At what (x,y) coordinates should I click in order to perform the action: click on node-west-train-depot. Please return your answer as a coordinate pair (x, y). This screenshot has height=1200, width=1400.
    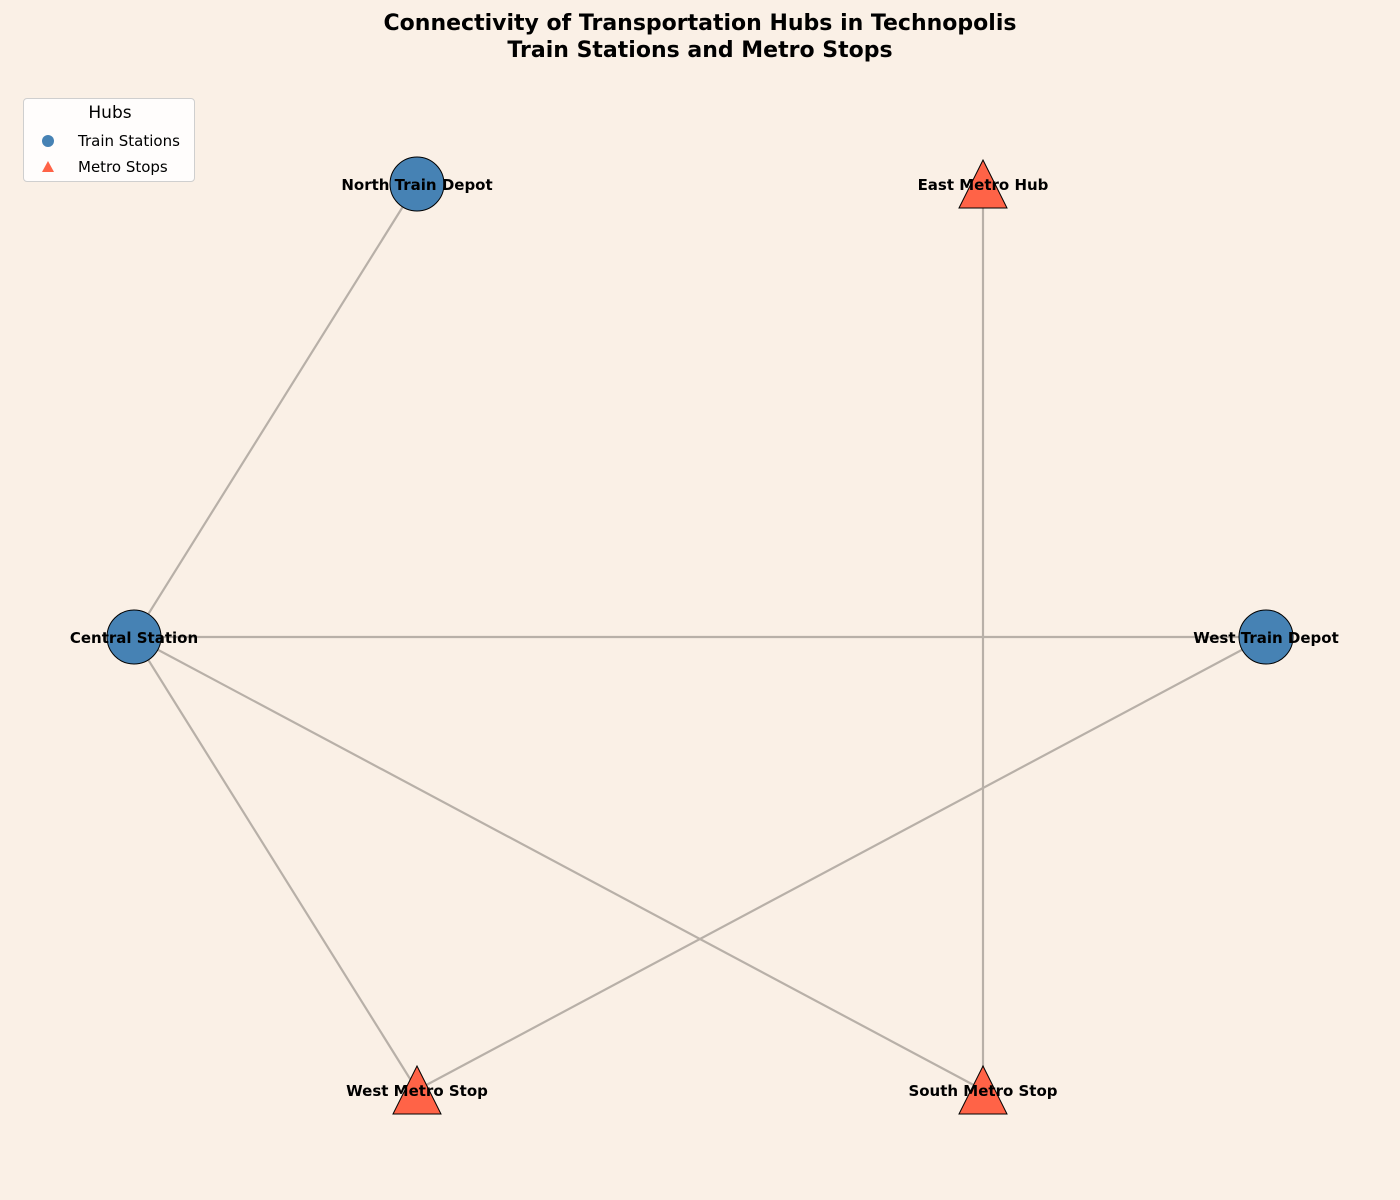
    Looking at the image, I should click on (1266, 637).